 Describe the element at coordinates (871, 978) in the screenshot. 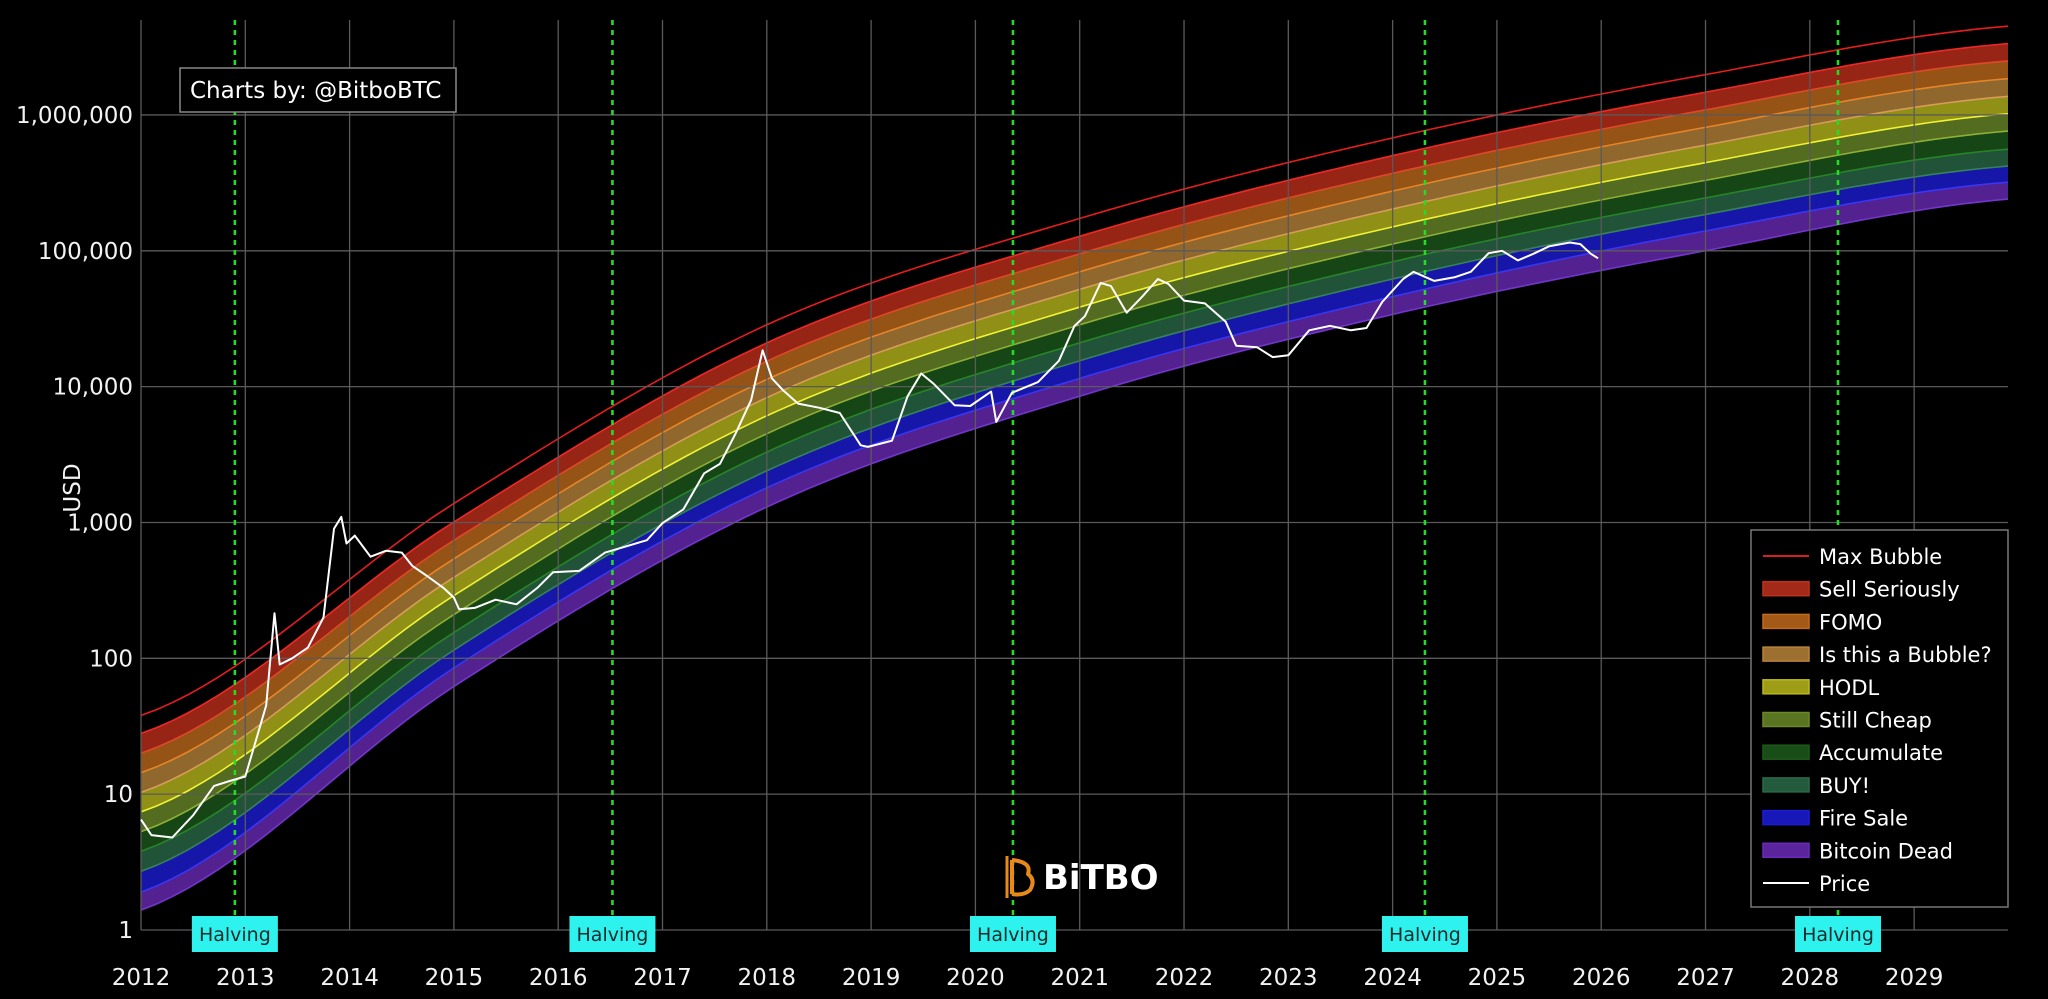

I see `x-tick-label: 2019` at that location.